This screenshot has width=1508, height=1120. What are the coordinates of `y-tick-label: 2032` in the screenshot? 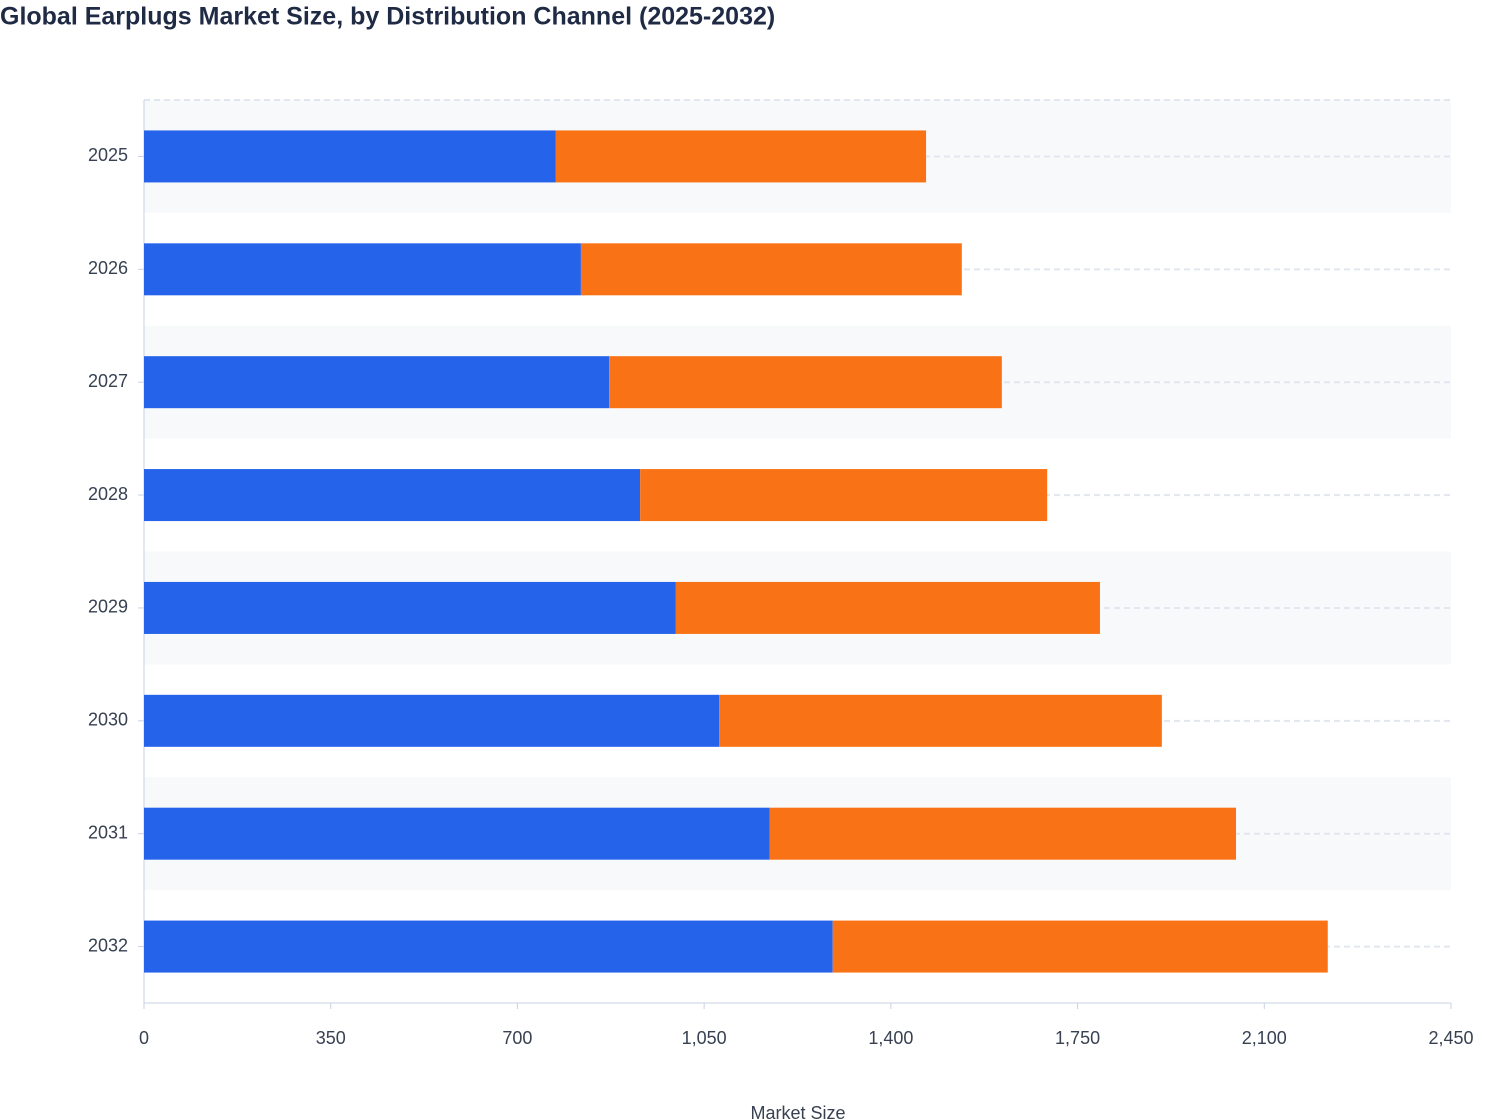 It's located at (108, 945).